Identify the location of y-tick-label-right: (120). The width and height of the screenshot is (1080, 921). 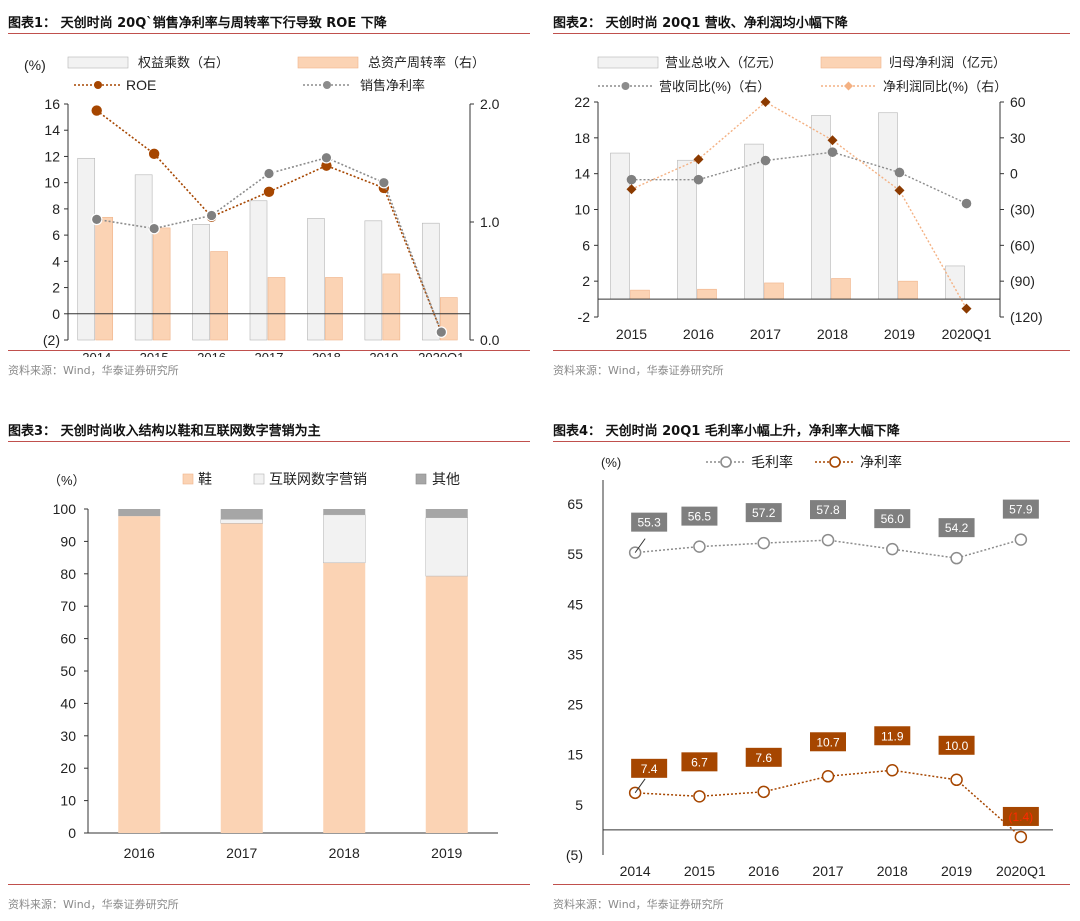
(1026, 317).